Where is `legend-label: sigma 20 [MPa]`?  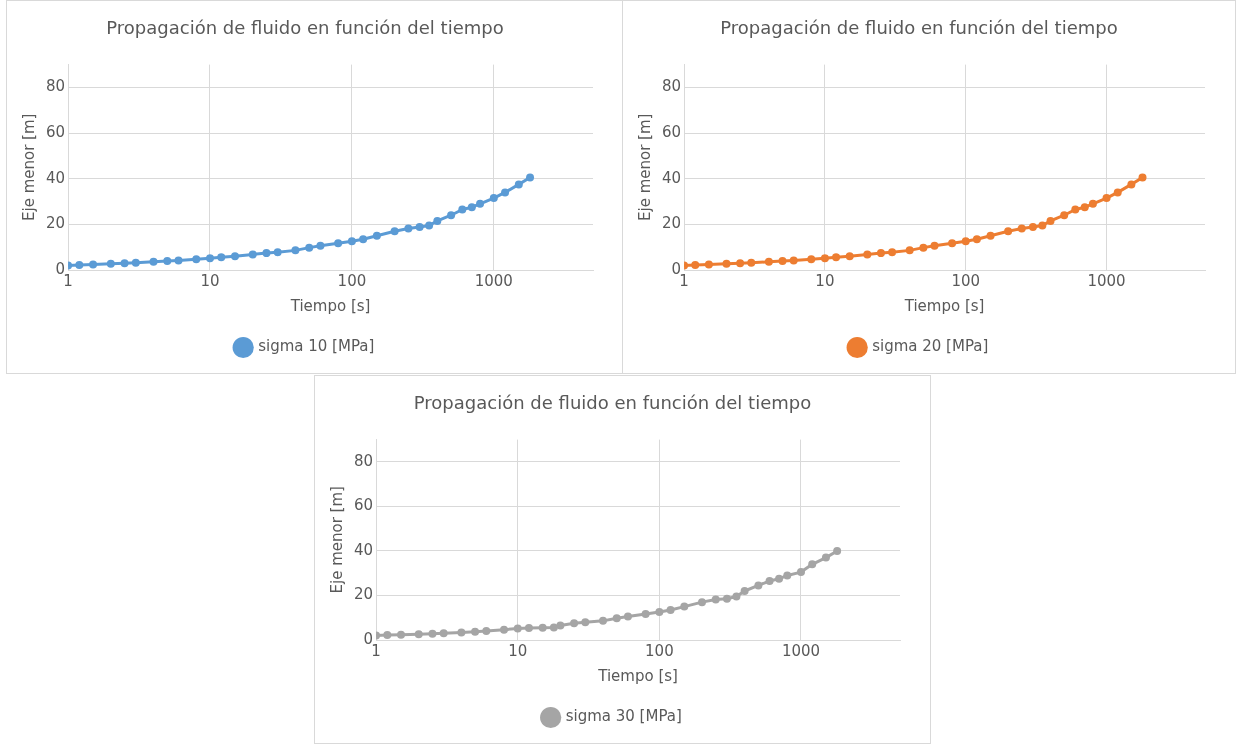
legend-label: sigma 20 [MPa] is located at coordinates (930, 346).